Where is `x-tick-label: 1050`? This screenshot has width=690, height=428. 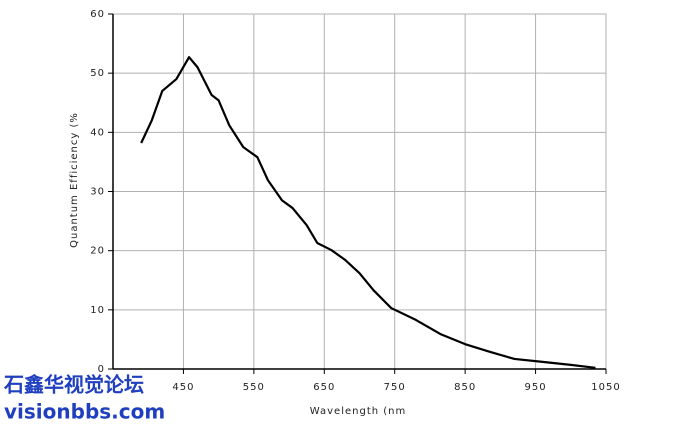
x-tick-label: 1050 is located at coordinates (605, 387).